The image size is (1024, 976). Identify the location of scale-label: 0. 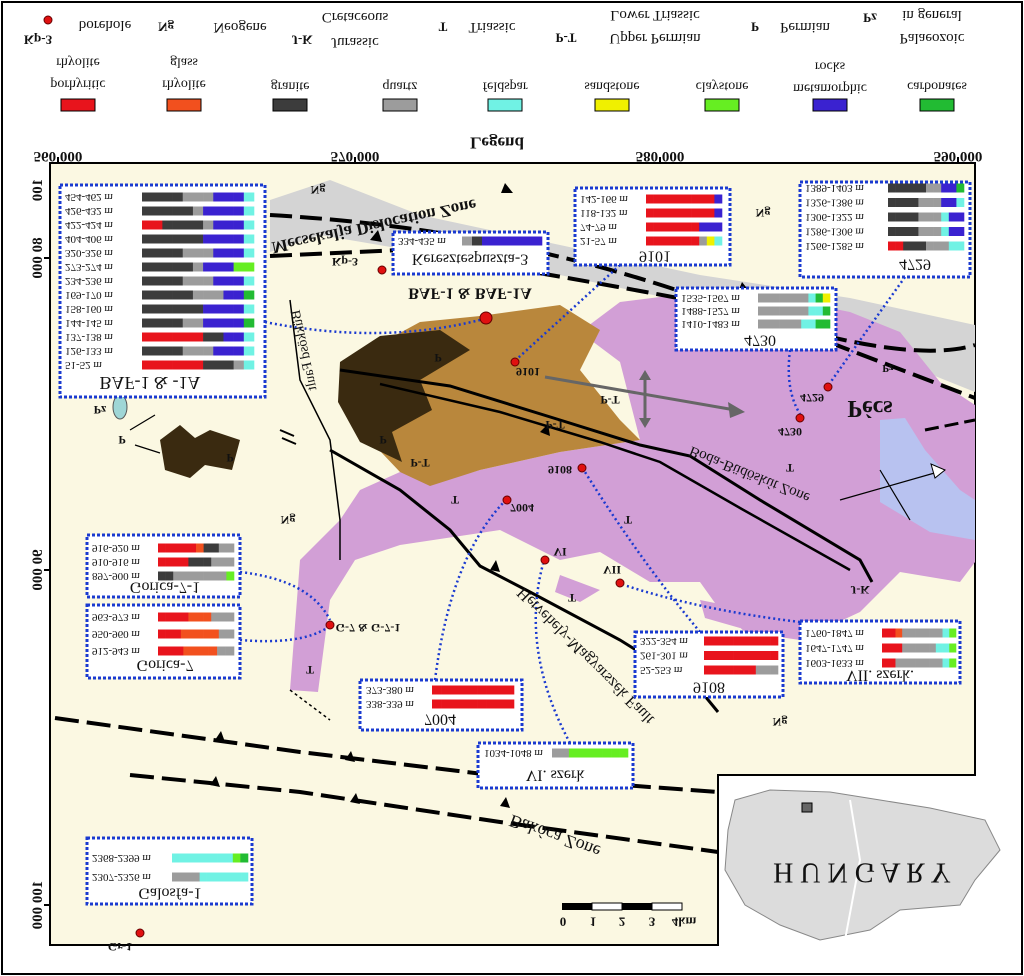
(563, 922).